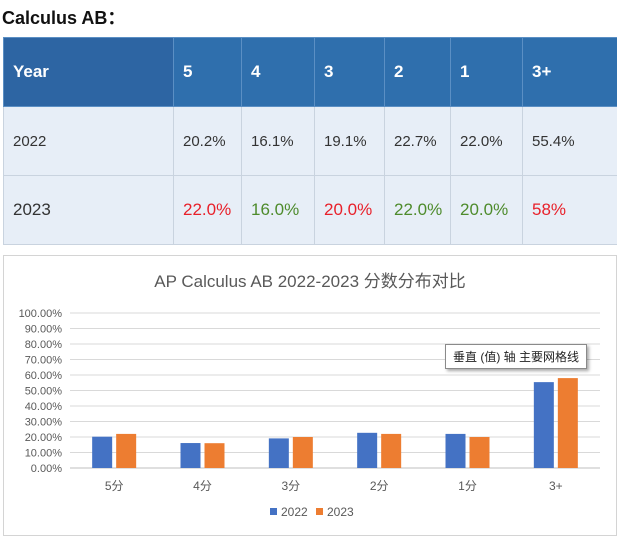  I want to click on legend-swatch-2022, so click(273, 511).